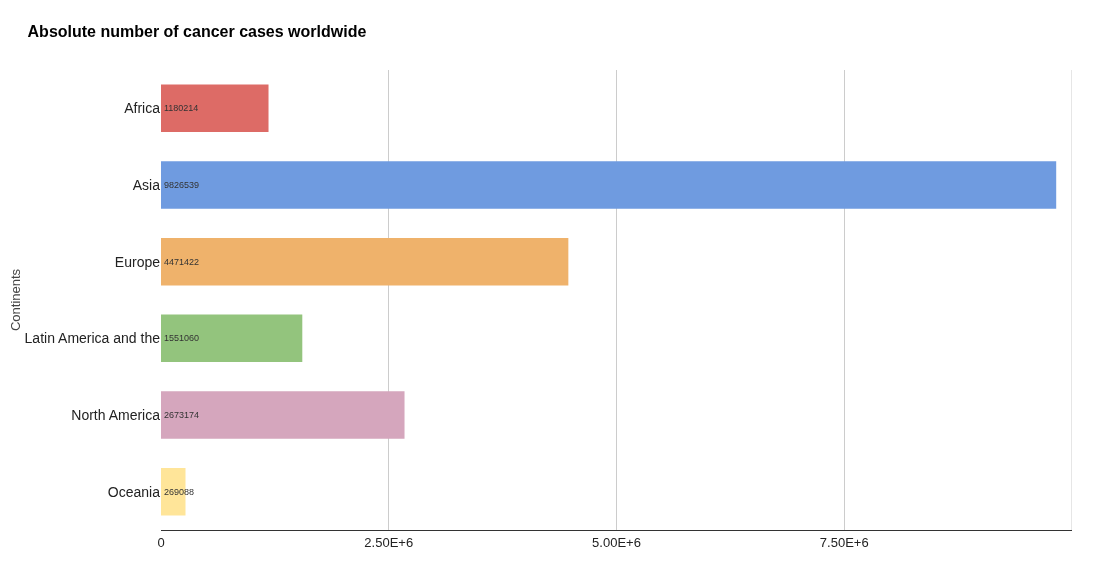 Image resolution: width=1102 pixels, height=580 pixels. What do you see at coordinates (182, 415) in the screenshot?
I see `data-label: 2673174` at bounding box center [182, 415].